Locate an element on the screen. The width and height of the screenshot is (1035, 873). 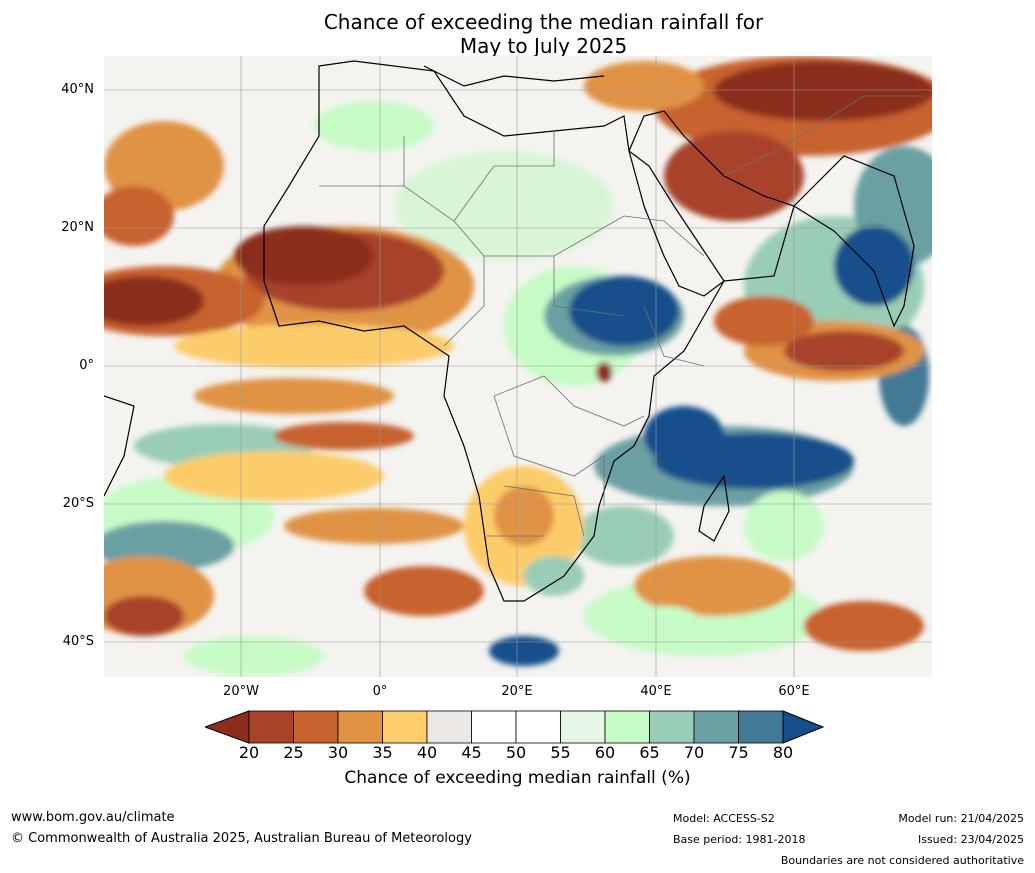
colorbar-tick-label: 75 is located at coordinates (738, 752).